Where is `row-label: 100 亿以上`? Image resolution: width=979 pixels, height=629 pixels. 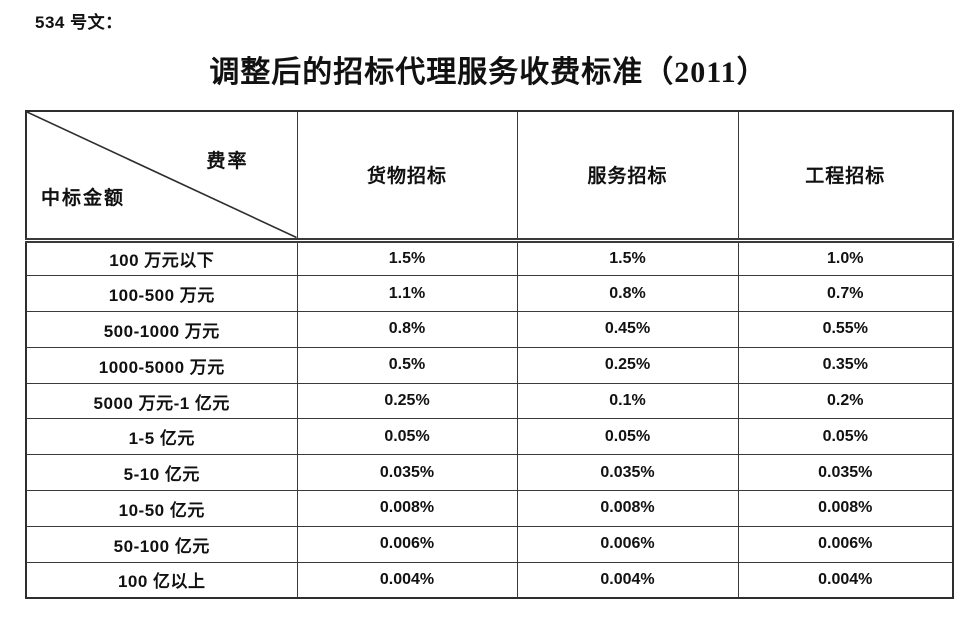 row-label: 100 亿以上 is located at coordinates (161, 580).